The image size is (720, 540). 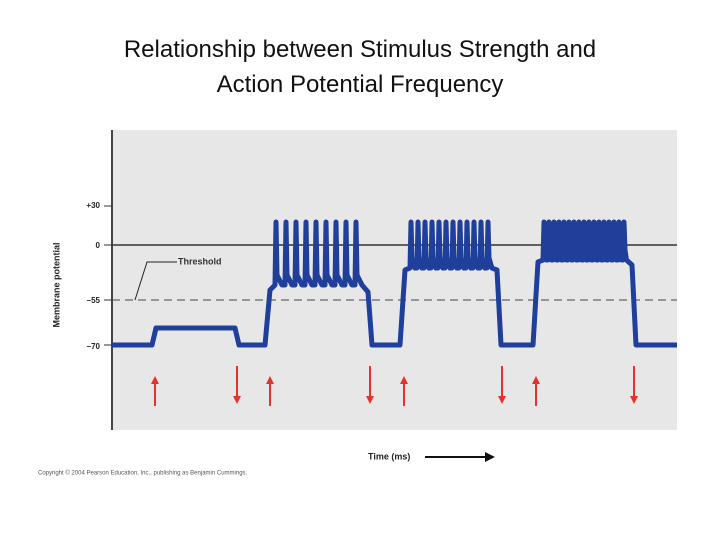 What do you see at coordinates (94, 346) in the screenshot?
I see `y-tick-label: –70` at bounding box center [94, 346].